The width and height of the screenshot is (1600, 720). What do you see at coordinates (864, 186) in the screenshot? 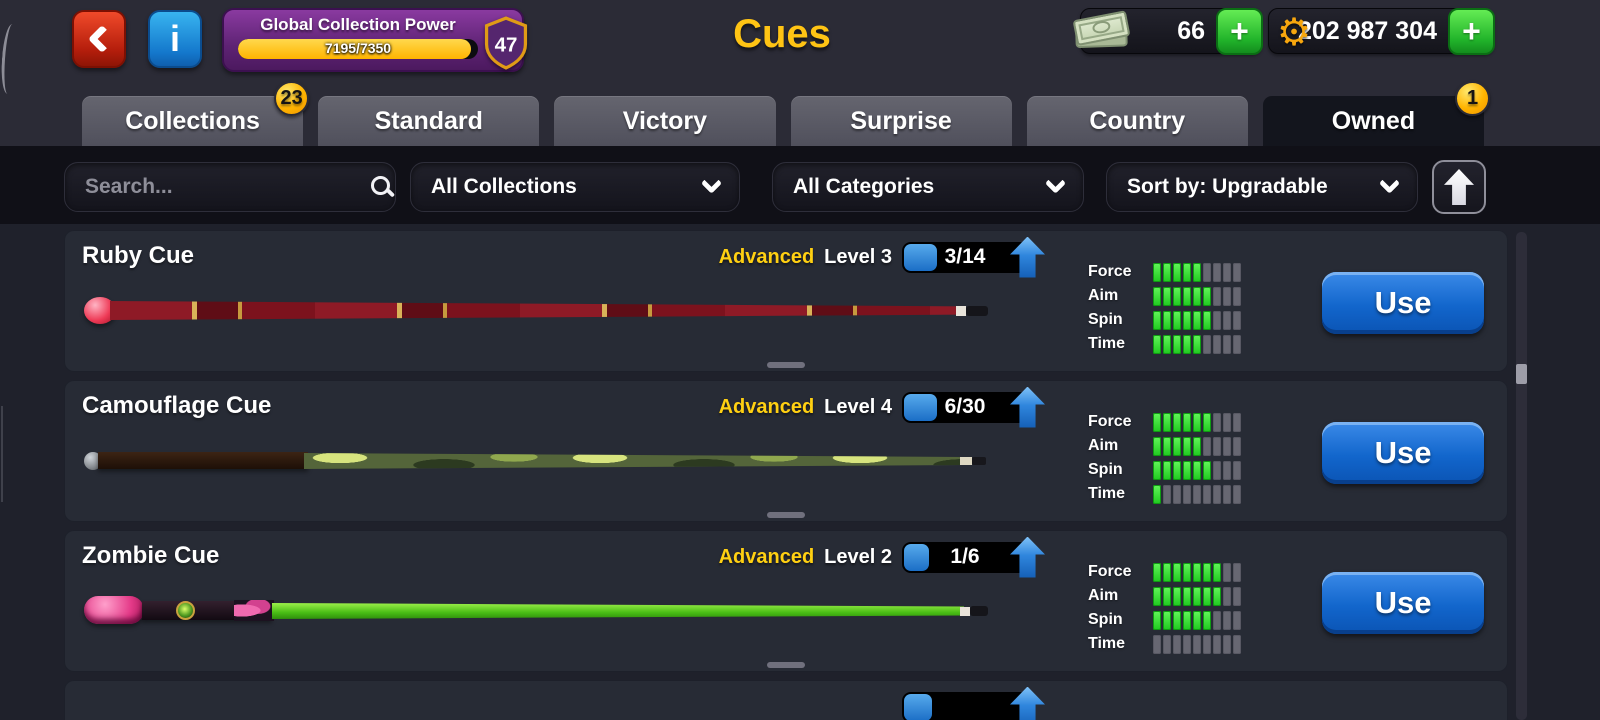
I see `categories-dropdown-value: All Categories` at bounding box center [864, 186].